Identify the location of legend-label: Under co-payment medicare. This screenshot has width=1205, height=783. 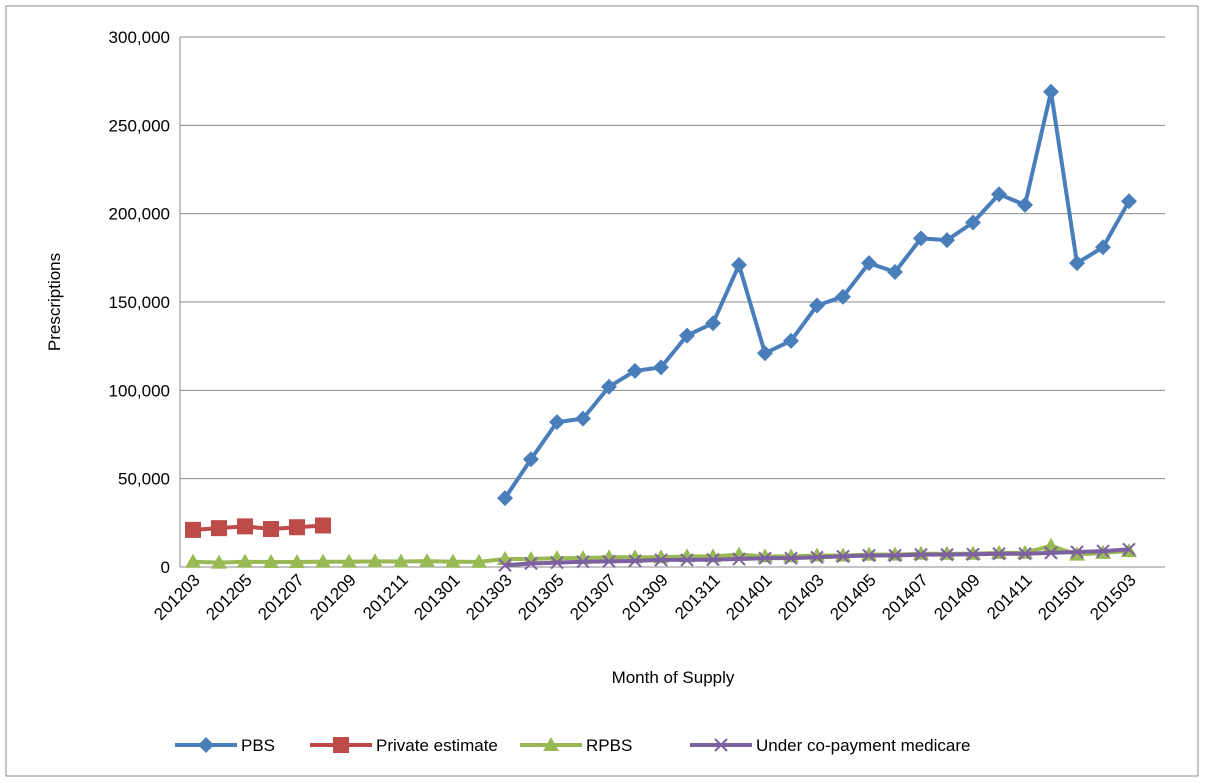
(863, 745).